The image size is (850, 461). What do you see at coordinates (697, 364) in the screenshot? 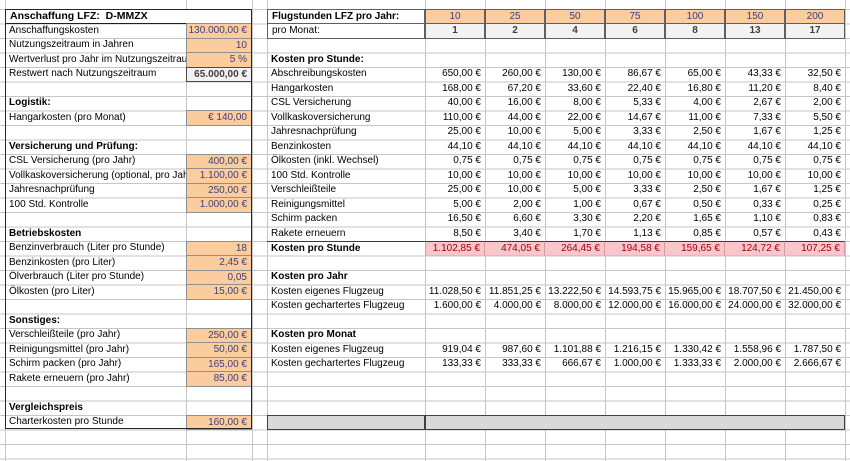
I see `data-value-cell: 1.333,33 €` at bounding box center [697, 364].